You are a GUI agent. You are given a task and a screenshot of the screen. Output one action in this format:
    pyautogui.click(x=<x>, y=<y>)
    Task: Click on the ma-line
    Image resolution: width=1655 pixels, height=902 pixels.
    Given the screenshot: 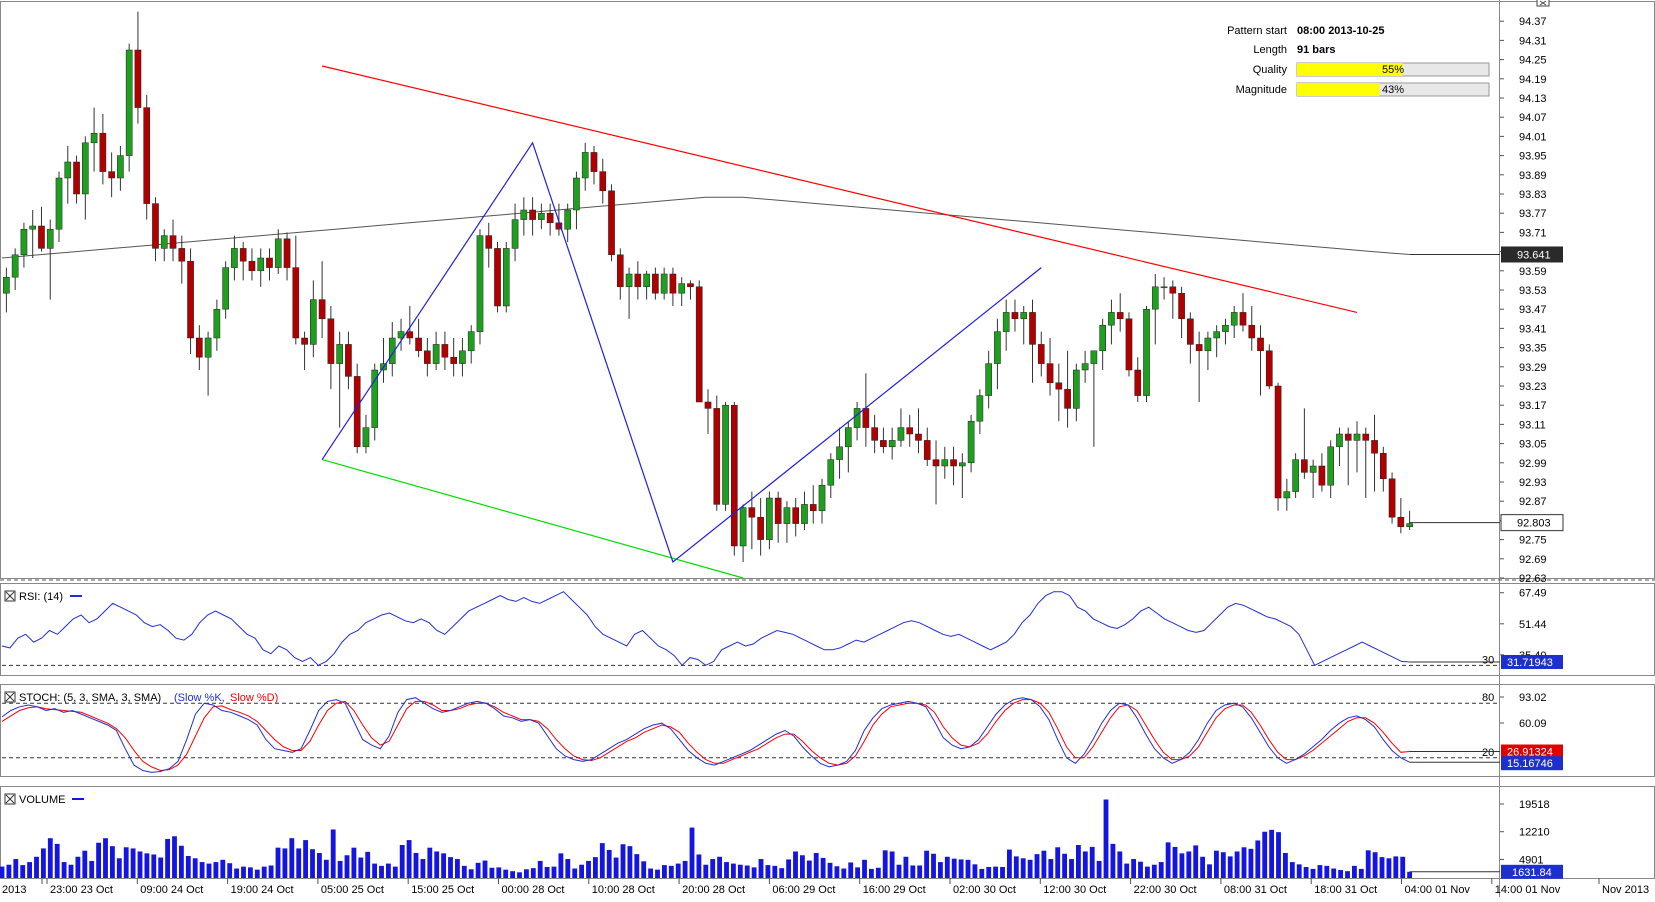 What is the action you would take?
    pyautogui.click(x=705, y=227)
    